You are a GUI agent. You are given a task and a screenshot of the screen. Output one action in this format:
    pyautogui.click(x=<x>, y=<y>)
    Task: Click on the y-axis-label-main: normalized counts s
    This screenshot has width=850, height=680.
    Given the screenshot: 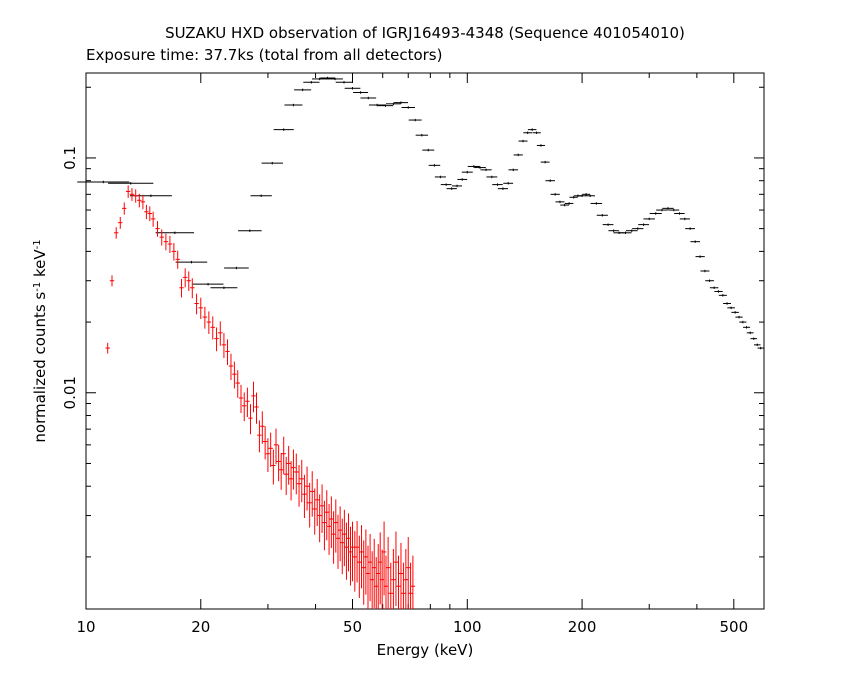 What is the action you would take?
    pyautogui.click(x=40, y=367)
    